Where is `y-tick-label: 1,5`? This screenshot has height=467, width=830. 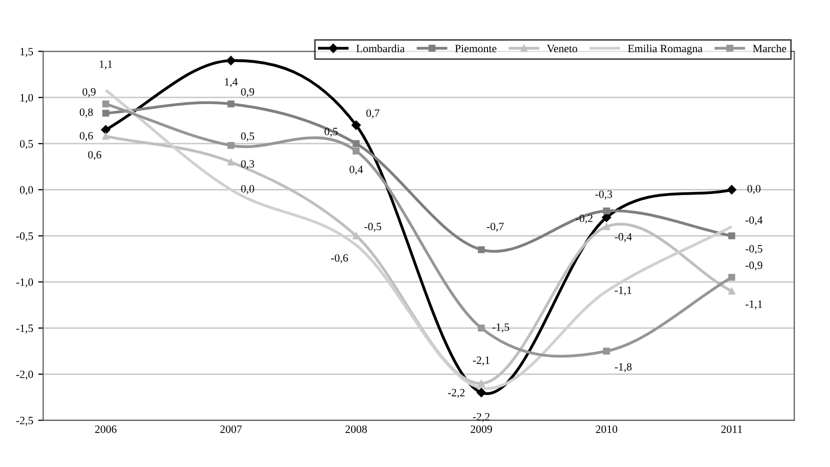 y-tick-label: 1,5 is located at coordinates (27, 52).